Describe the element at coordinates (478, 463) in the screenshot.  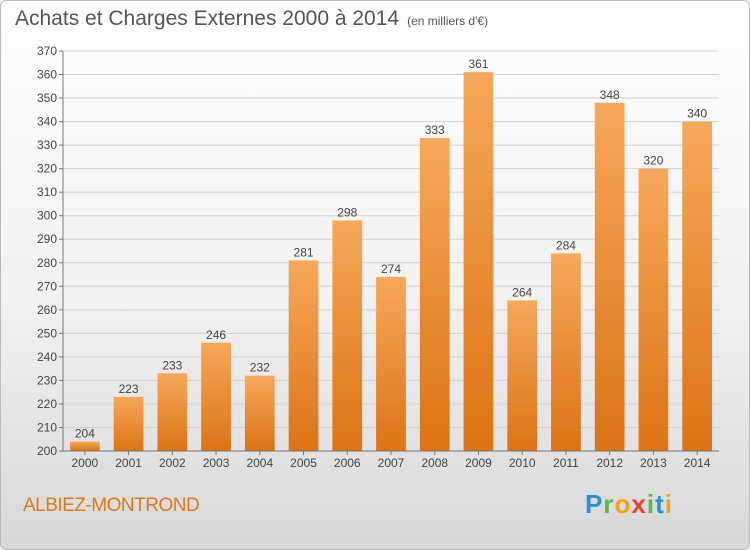
I see `x-tick-label: 2009` at that location.